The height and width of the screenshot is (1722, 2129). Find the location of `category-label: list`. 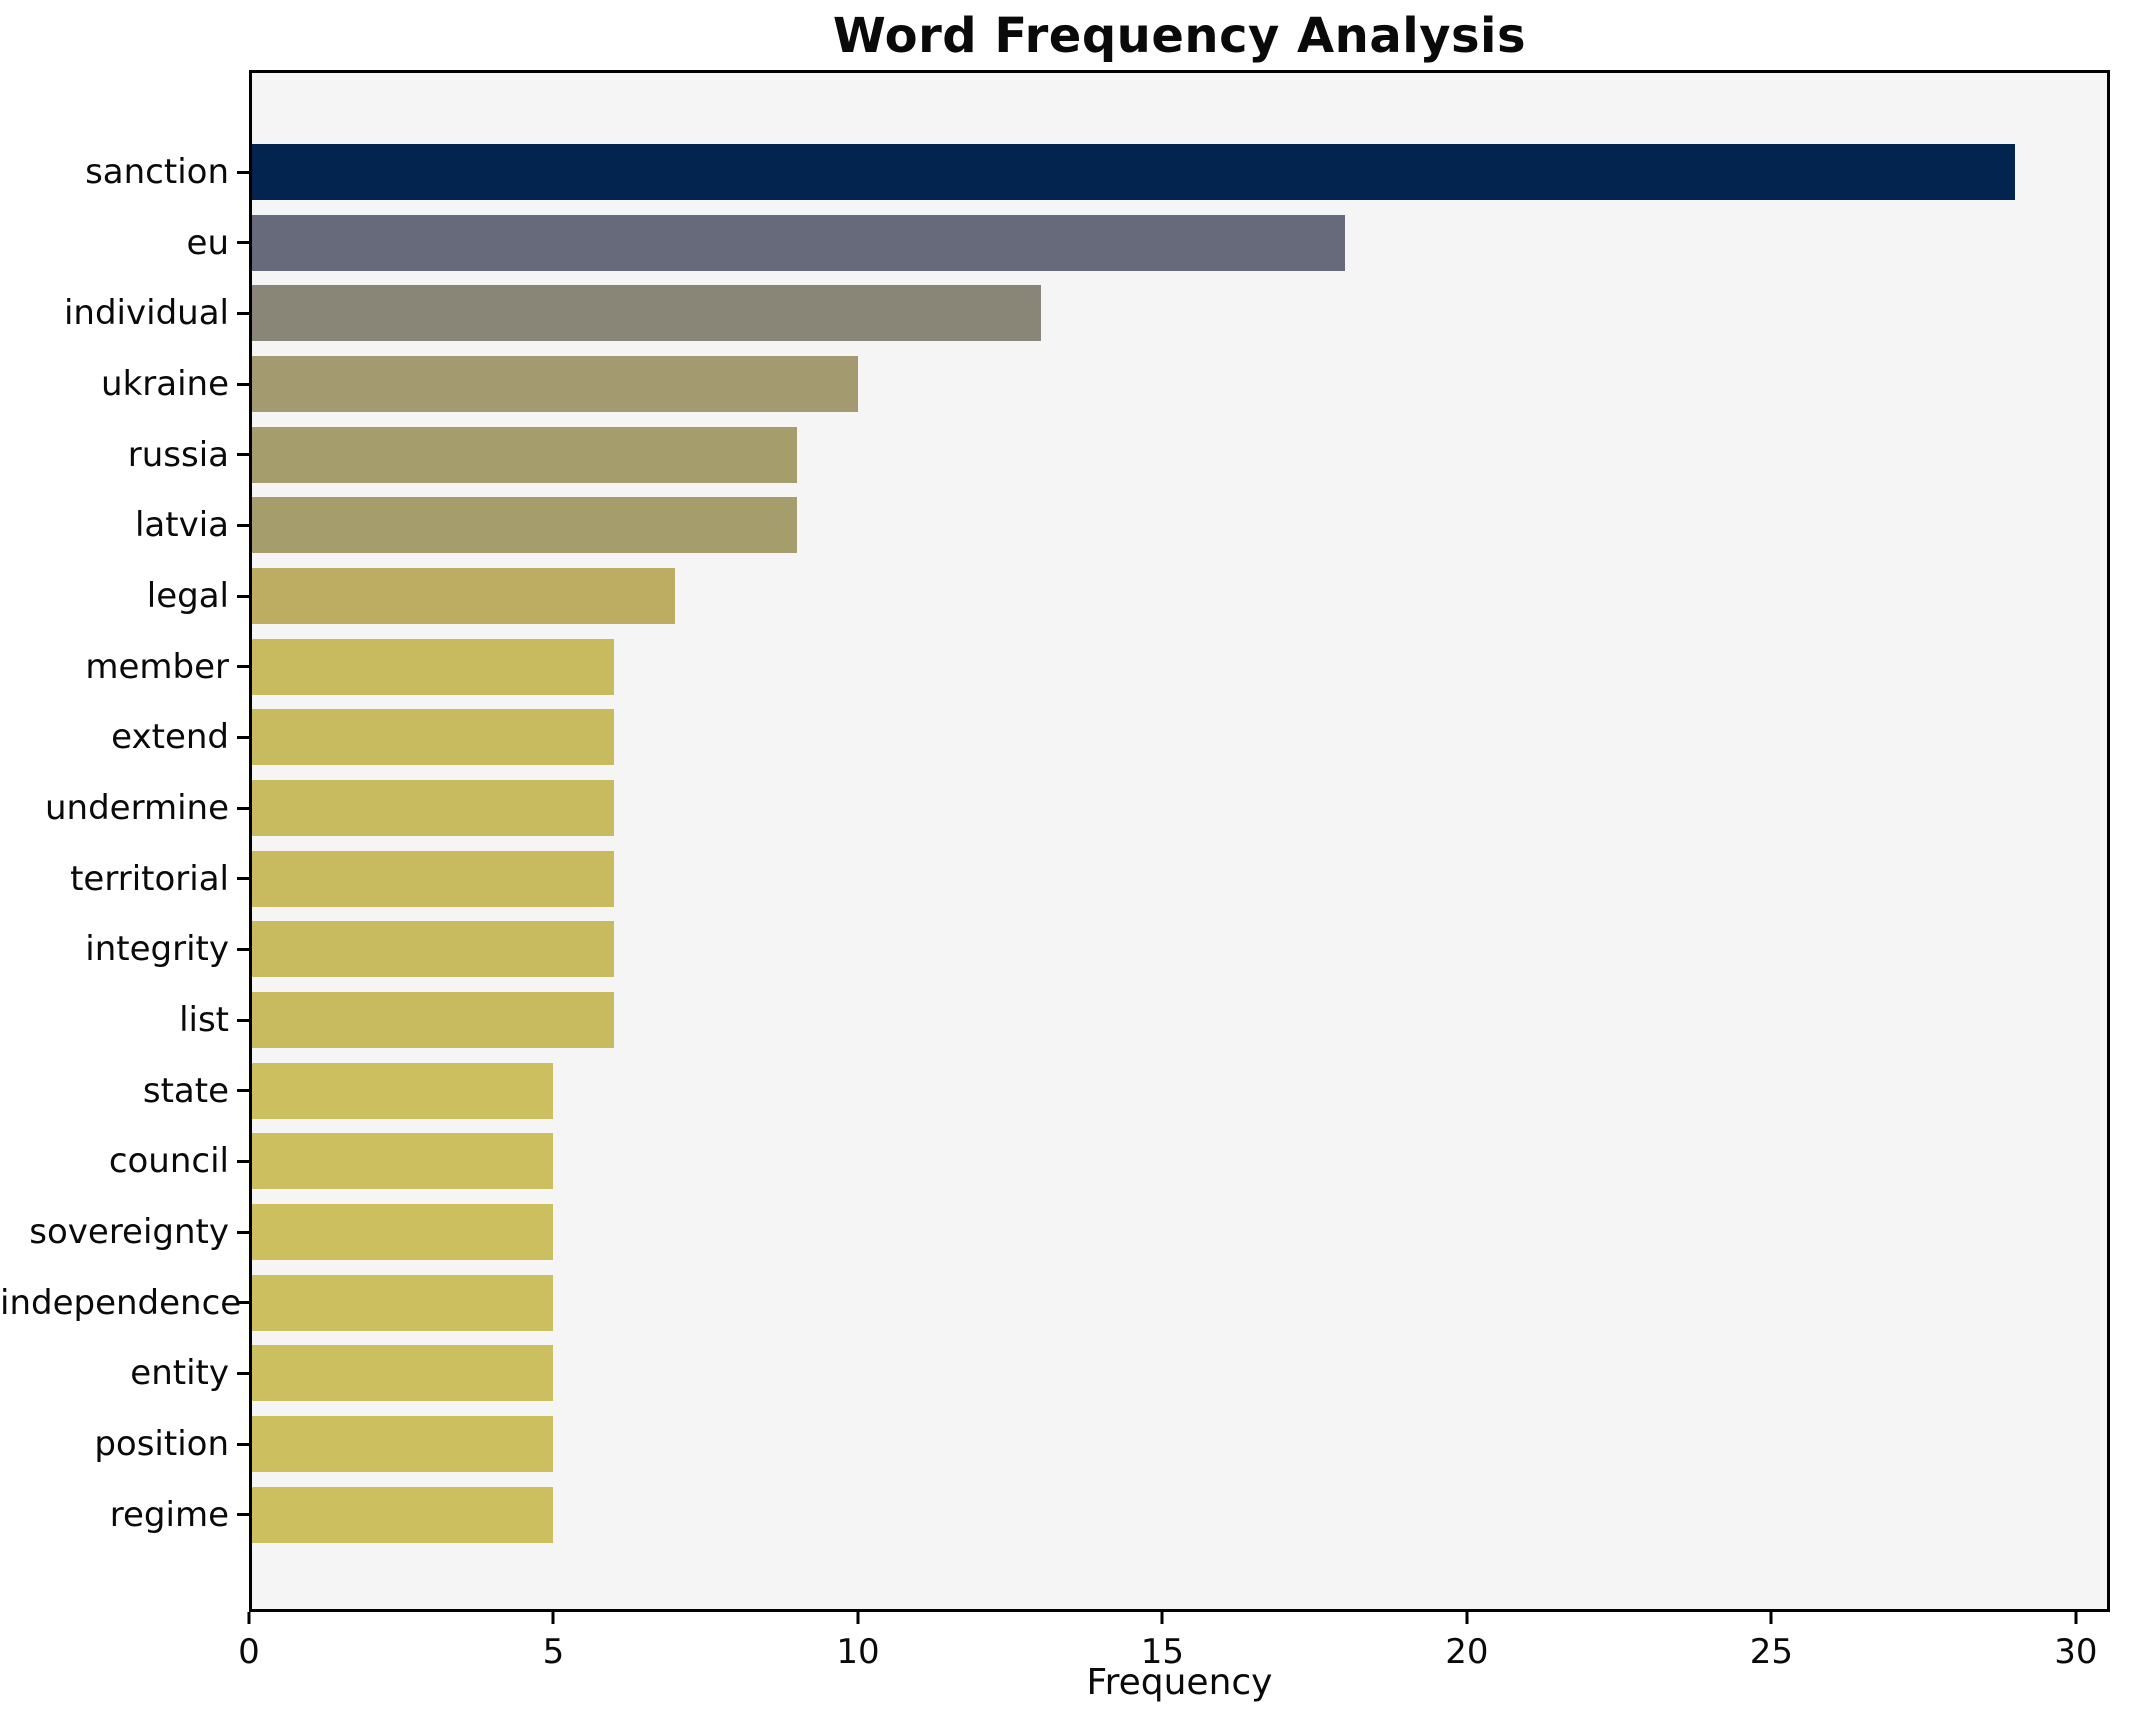

category-label: list is located at coordinates (204, 1020).